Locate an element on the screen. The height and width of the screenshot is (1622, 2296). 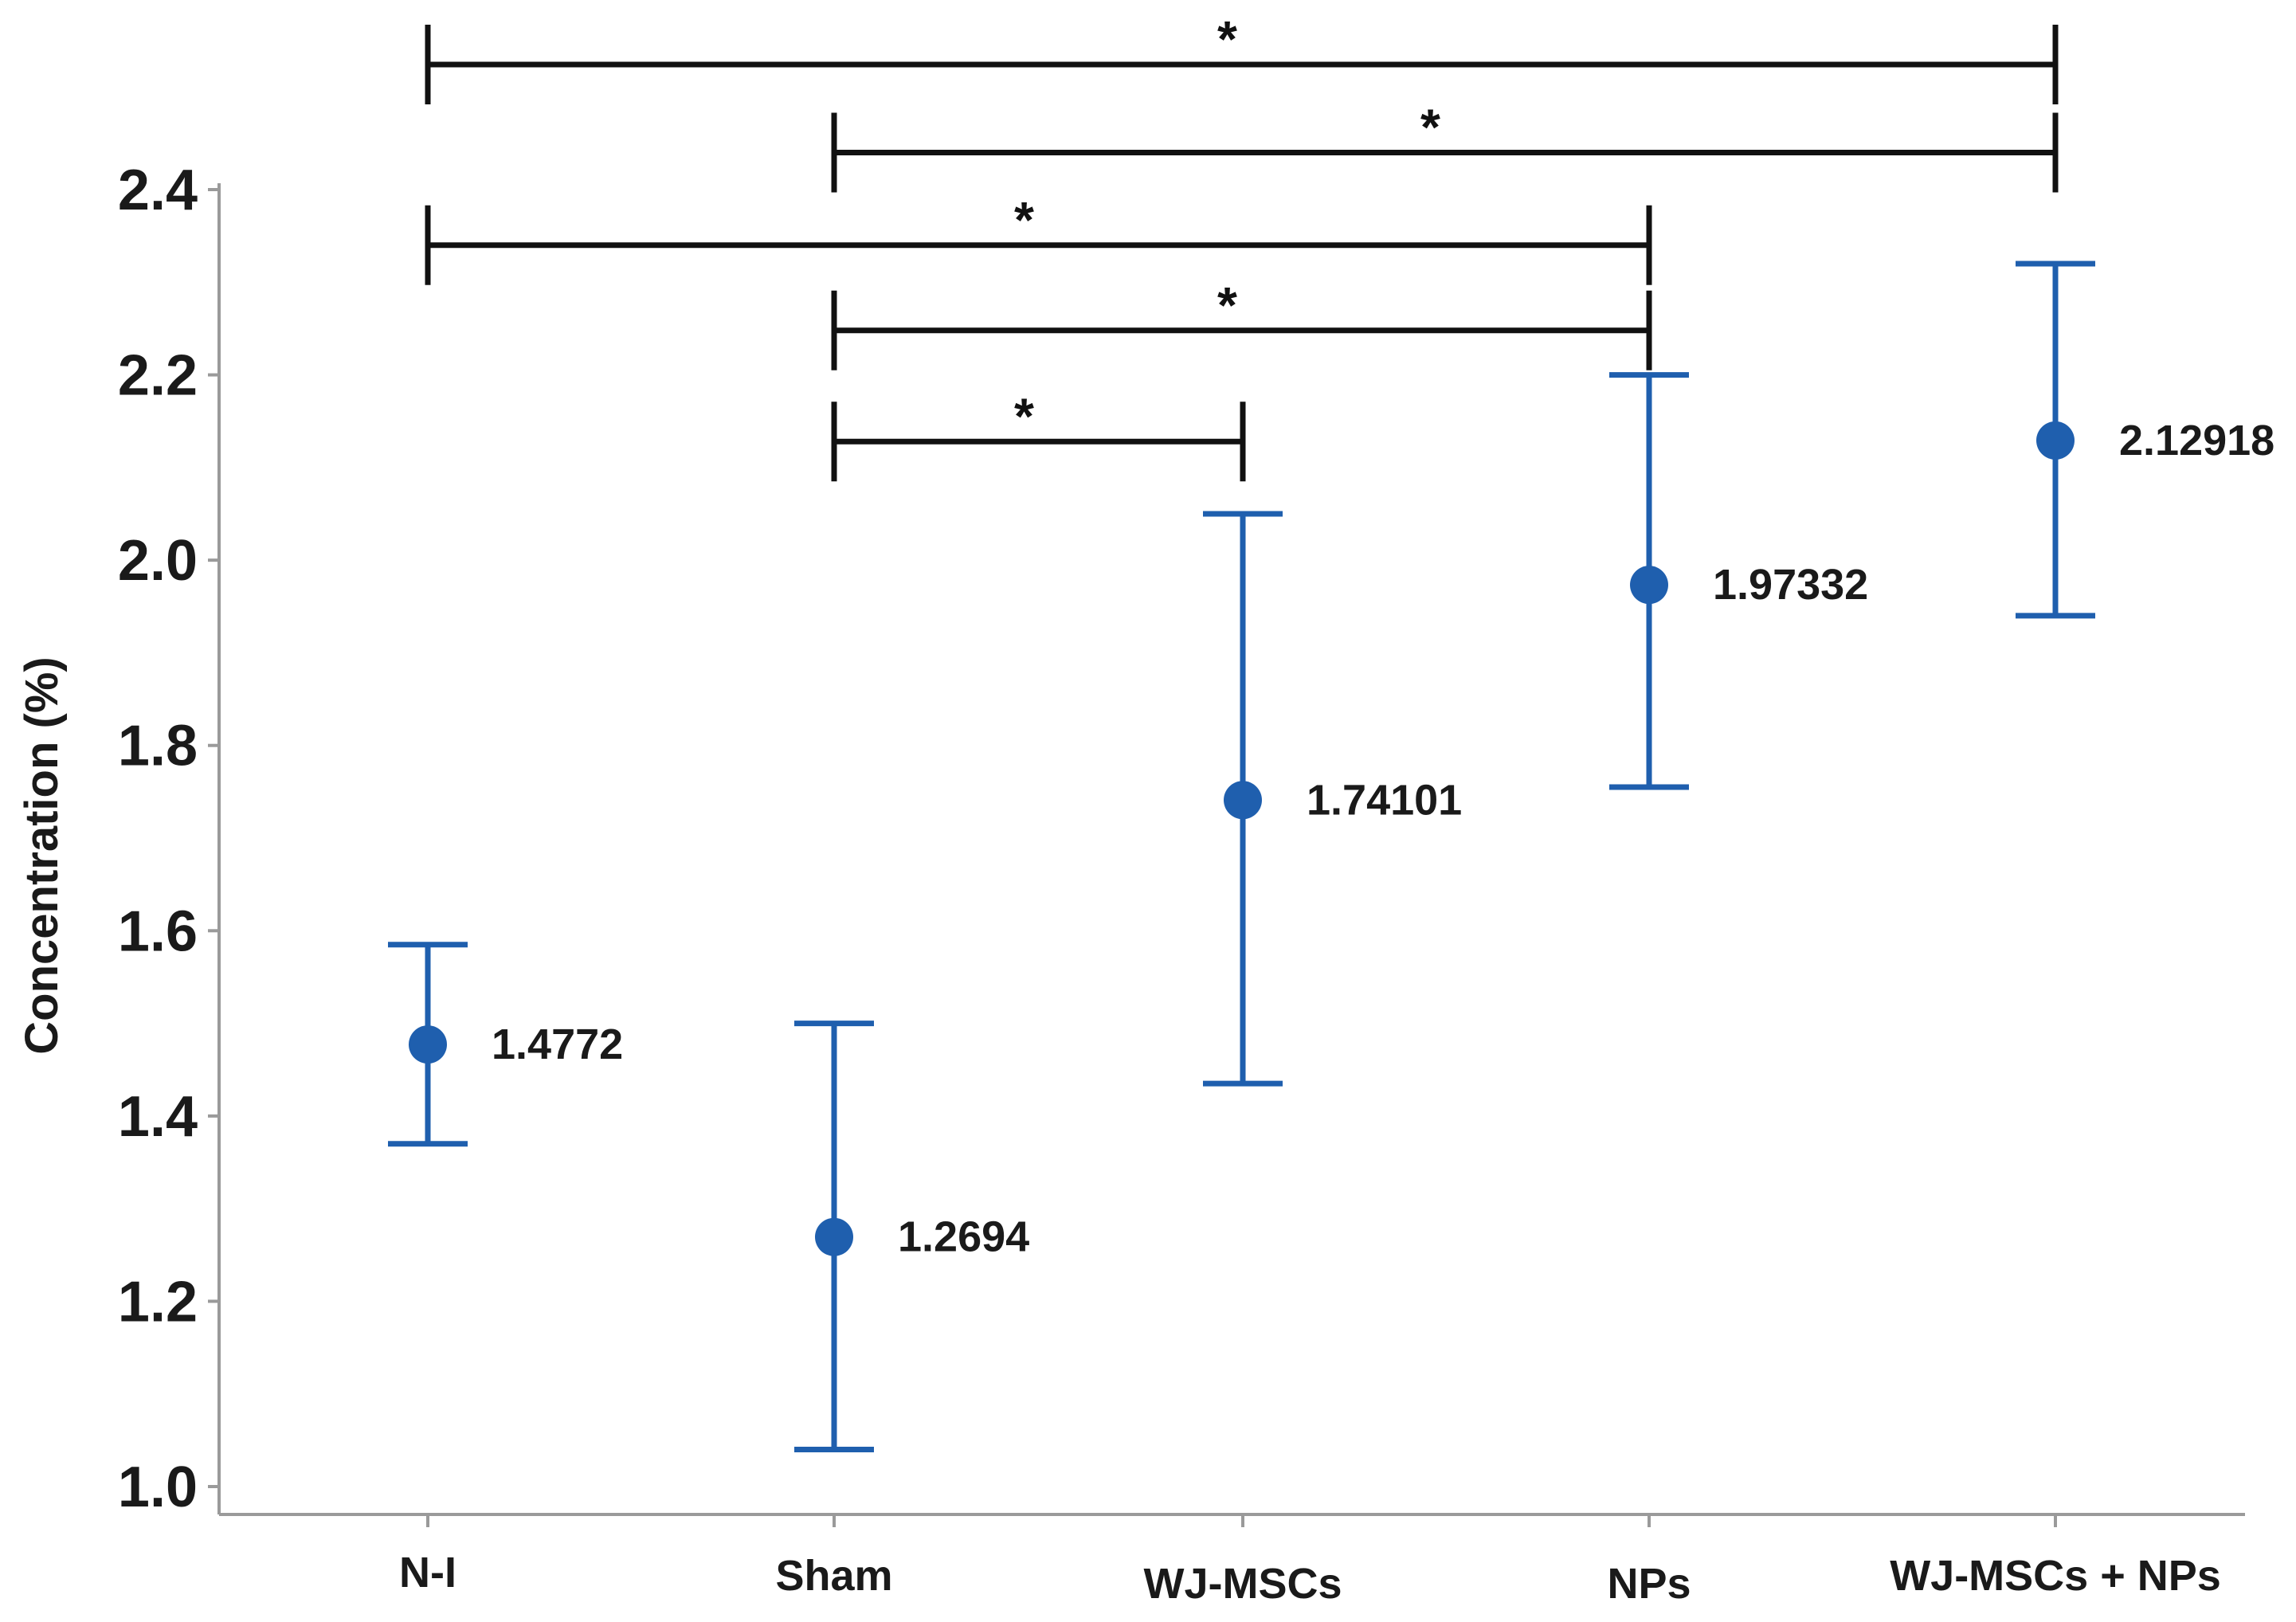
error-bar-group: 2.12918 is located at coordinates (2145, 440).